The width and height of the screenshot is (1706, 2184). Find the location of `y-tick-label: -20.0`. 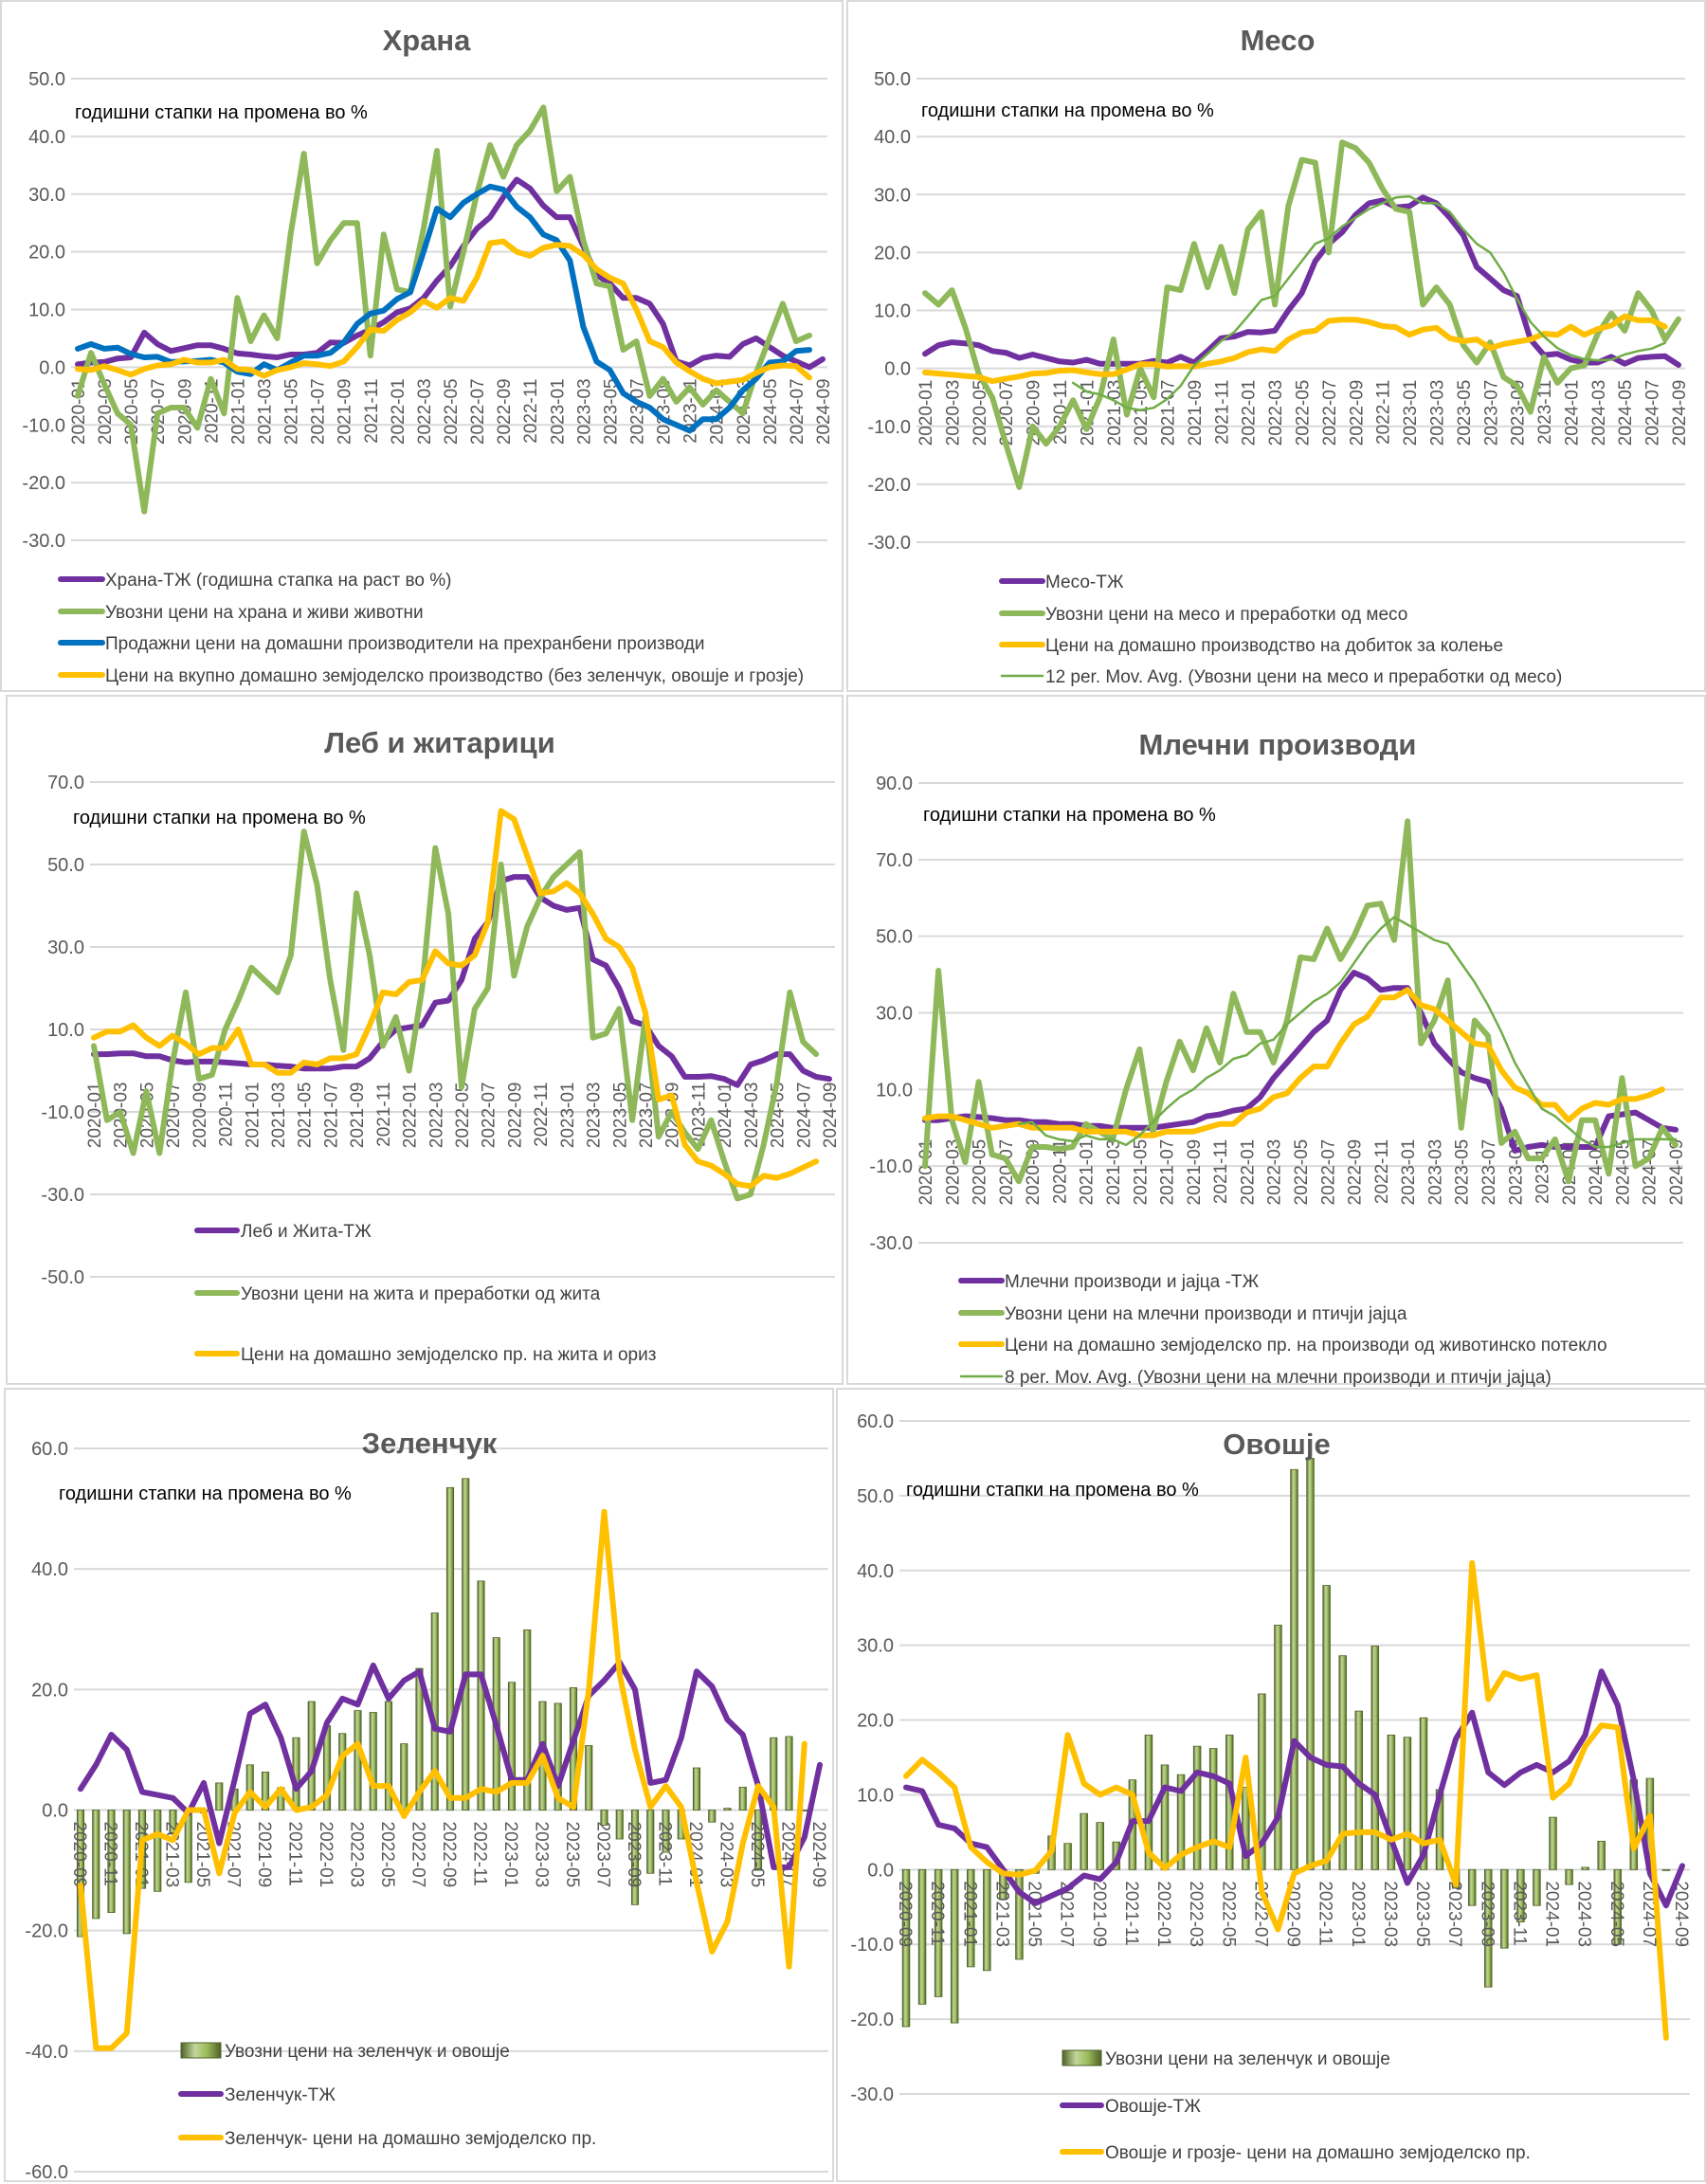

y-tick-label: -20.0 is located at coordinates (872, 2020).